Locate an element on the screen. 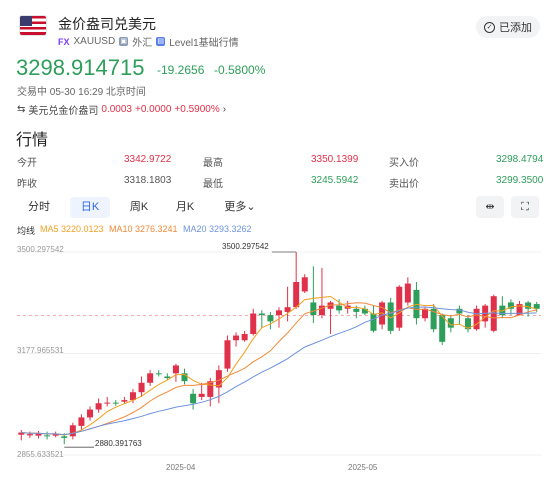 Image resolution: width=554 pixels, height=491 pixels. check-circle-icon: ✓ is located at coordinates (489, 27).